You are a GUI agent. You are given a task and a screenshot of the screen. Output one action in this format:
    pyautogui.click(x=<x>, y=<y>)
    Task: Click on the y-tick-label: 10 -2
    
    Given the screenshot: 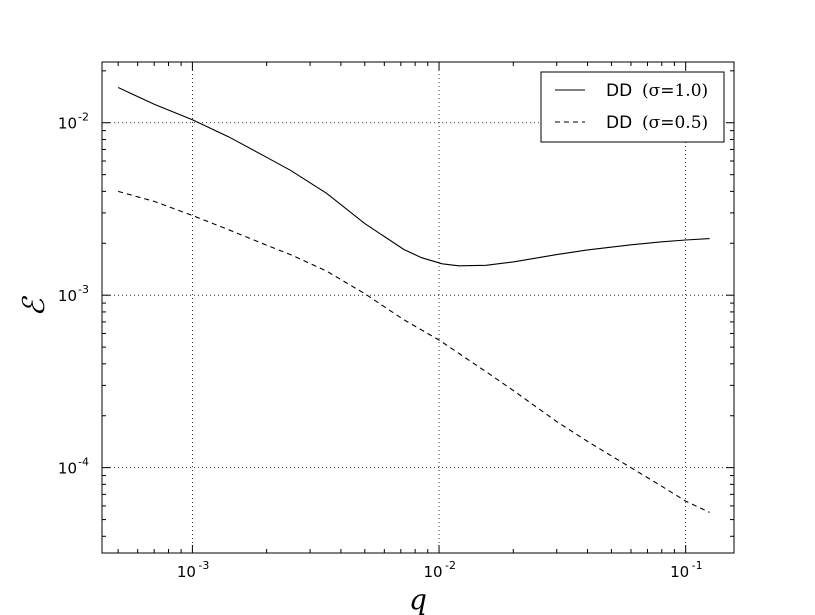 What is the action you would take?
    pyautogui.click(x=73, y=122)
    